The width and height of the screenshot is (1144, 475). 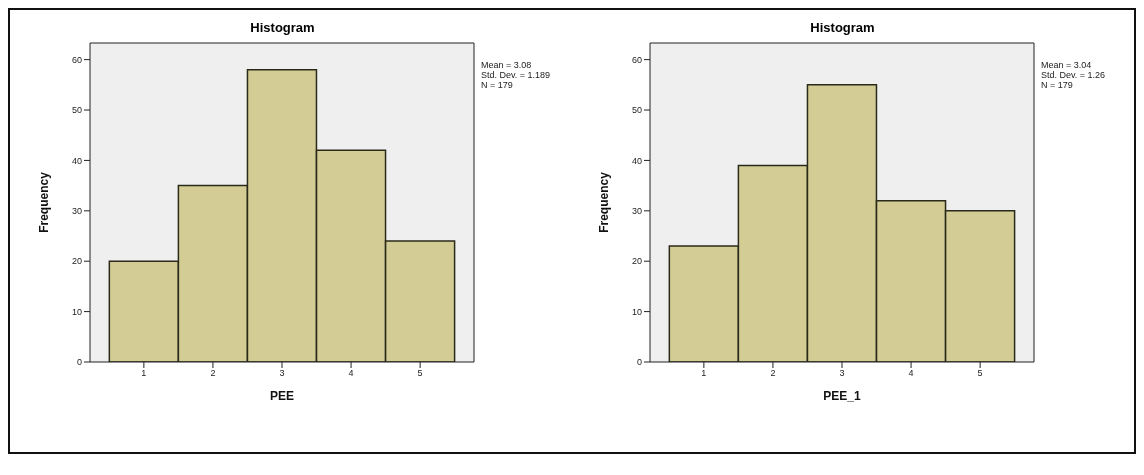 What do you see at coordinates (842, 396) in the screenshot?
I see `x-axis-title: PEE_1` at bounding box center [842, 396].